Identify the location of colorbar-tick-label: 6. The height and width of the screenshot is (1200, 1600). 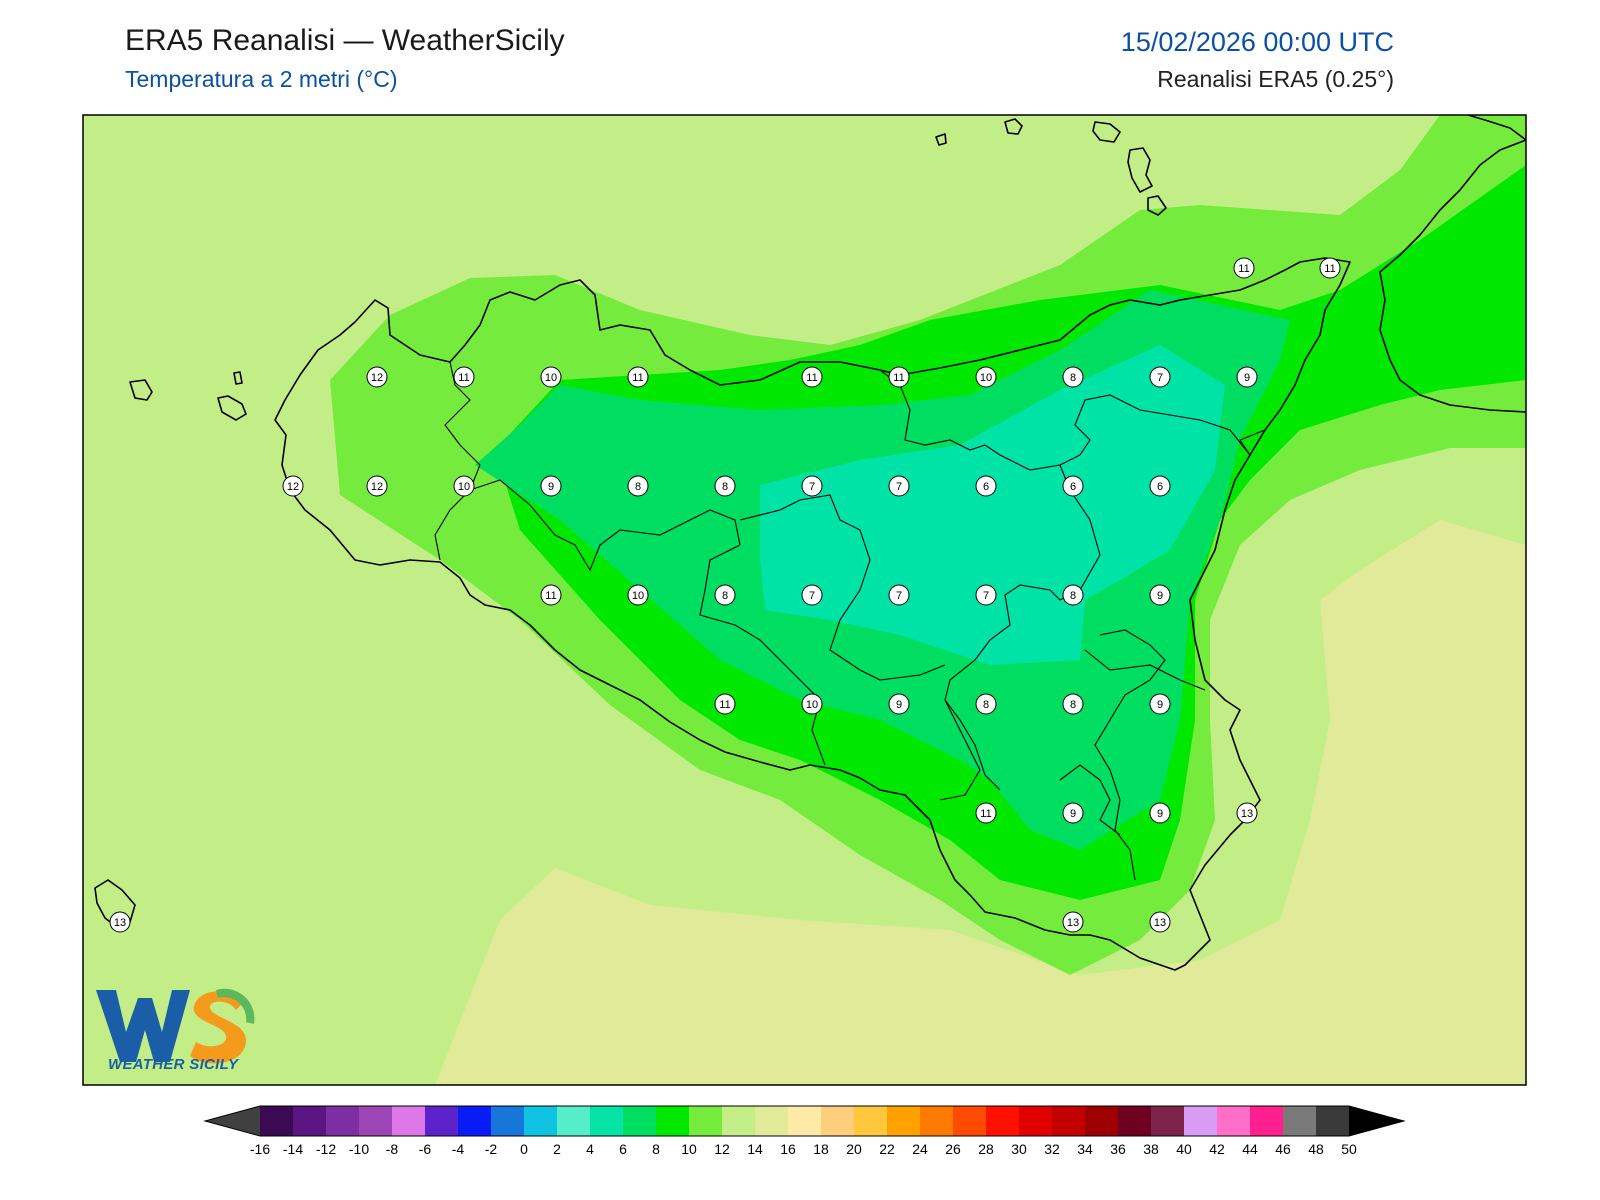
(623, 1149).